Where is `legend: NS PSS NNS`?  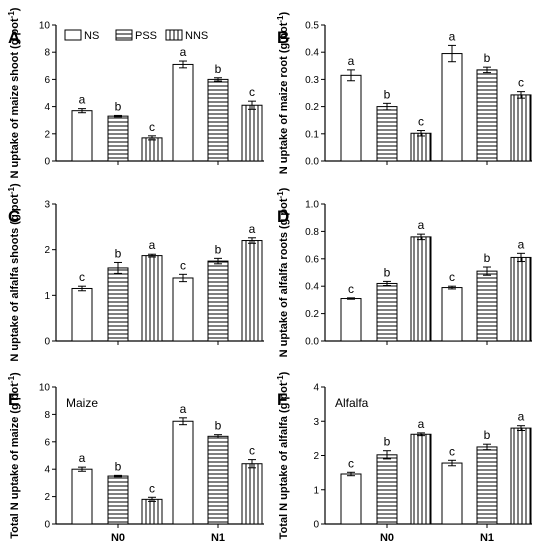 legend: NS PSS NNS is located at coordinates (136, 35).